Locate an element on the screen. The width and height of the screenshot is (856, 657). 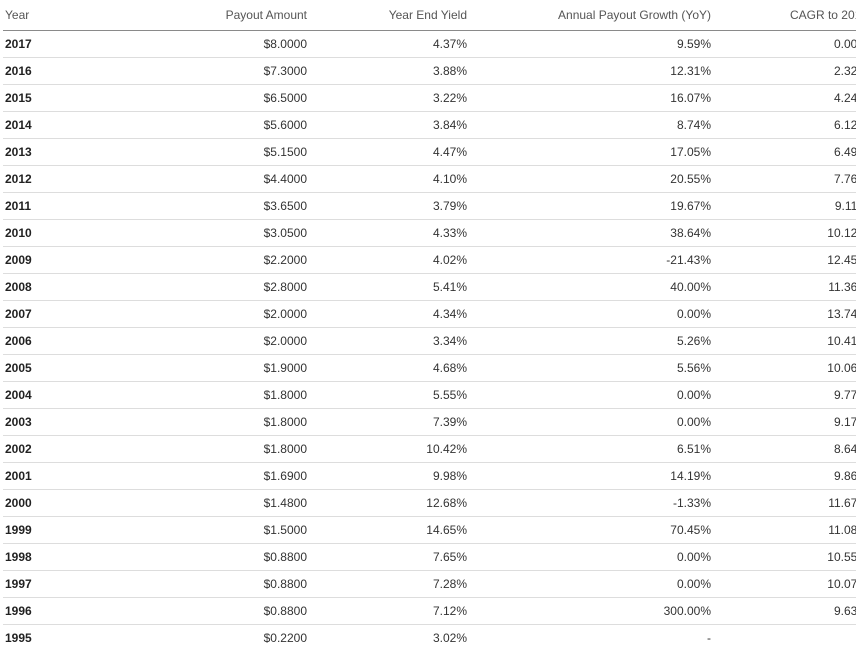
cell-year-end-yield: 7.28% is located at coordinates (389, 584).